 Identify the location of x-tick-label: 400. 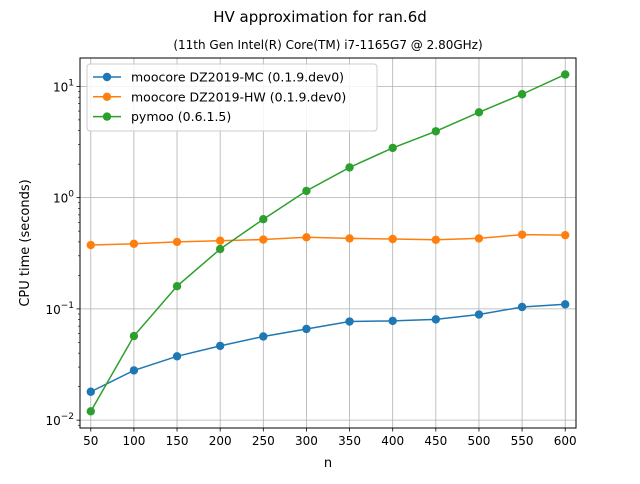
(392, 441).